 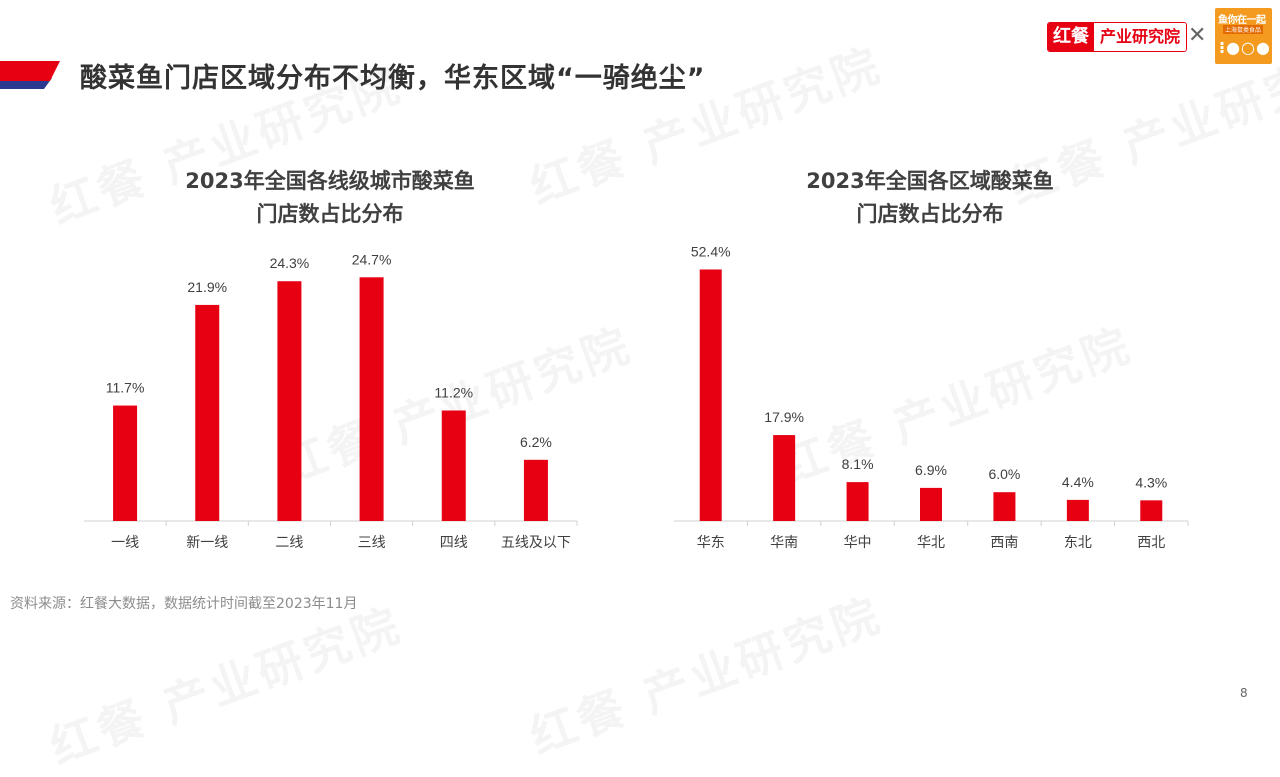 I want to click on chart1-category-label: 四线, so click(x=454, y=543).